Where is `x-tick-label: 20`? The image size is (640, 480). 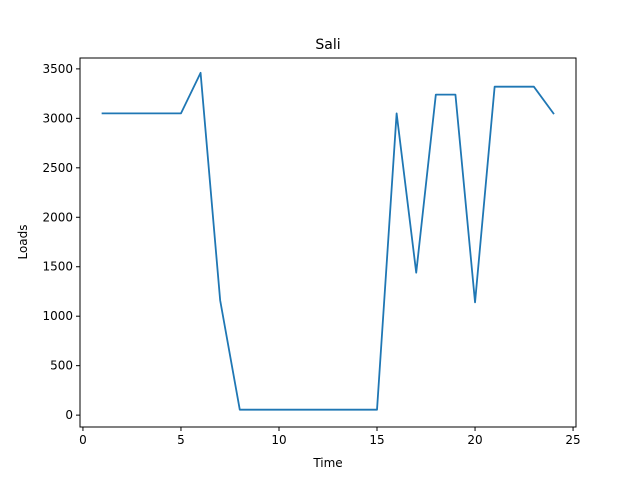
x-tick-label: 20 is located at coordinates (474, 440).